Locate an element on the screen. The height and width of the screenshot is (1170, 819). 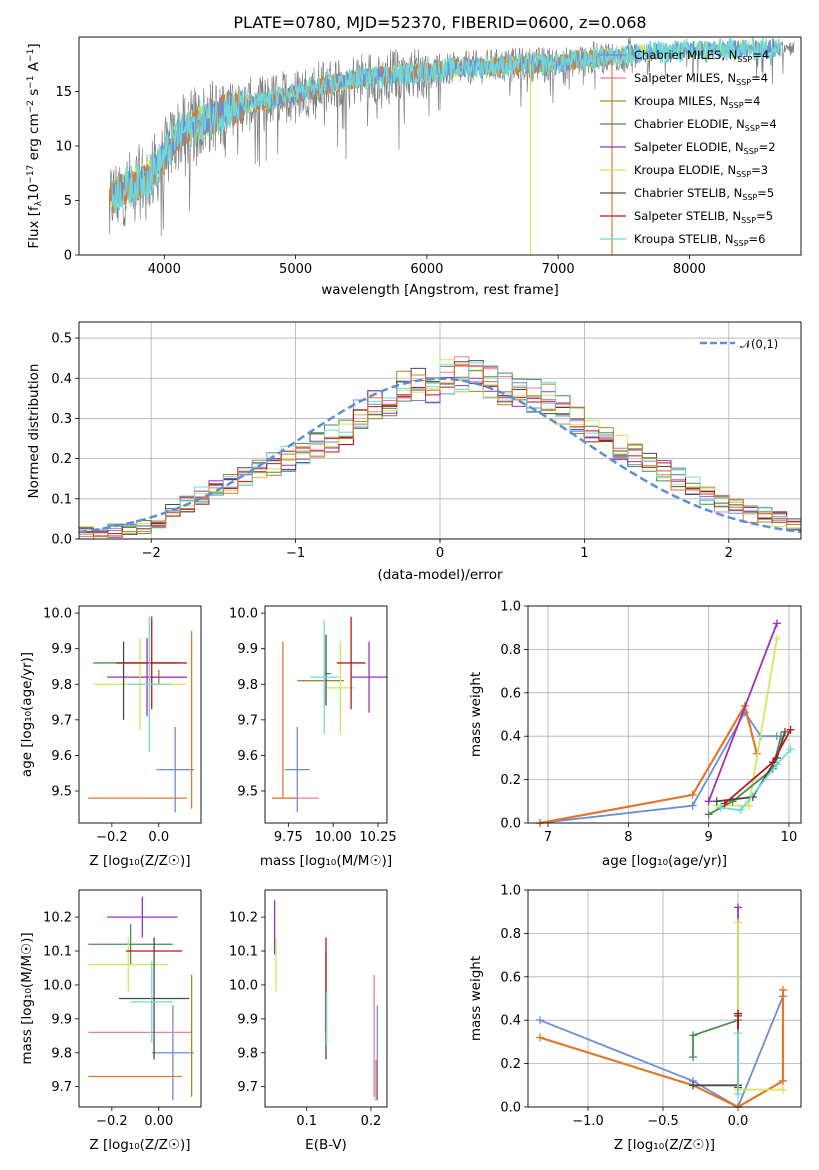
x-tick-label: −0.5 is located at coordinates (663, 1121).